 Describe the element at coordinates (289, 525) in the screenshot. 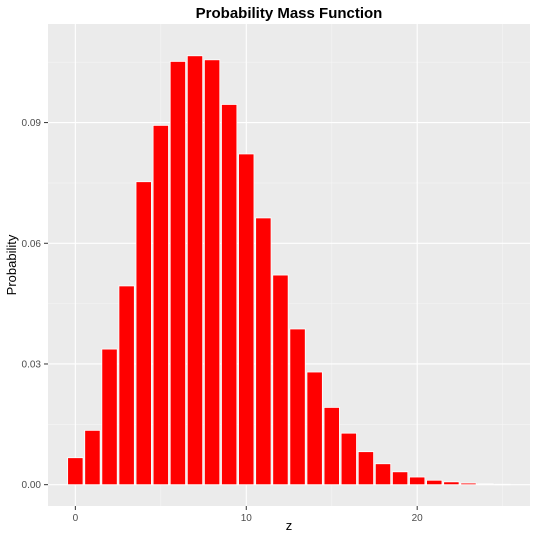

I see `x-axis-title: z` at that location.